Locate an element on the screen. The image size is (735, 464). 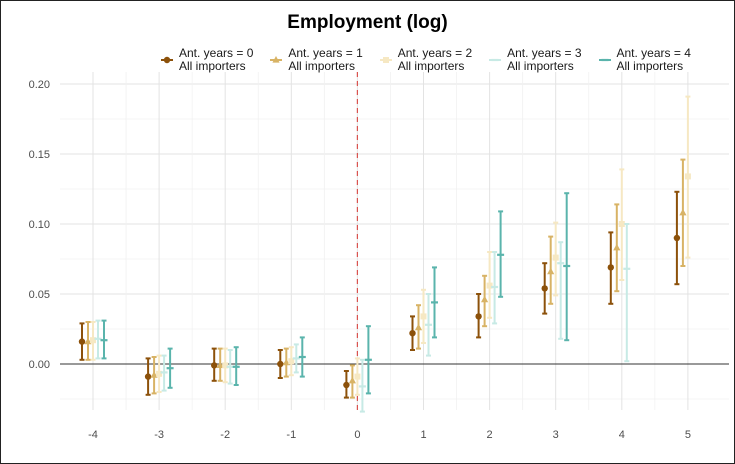
legend-item-2: Ant. years = 2 All importers is located at coordinates (424, 60).